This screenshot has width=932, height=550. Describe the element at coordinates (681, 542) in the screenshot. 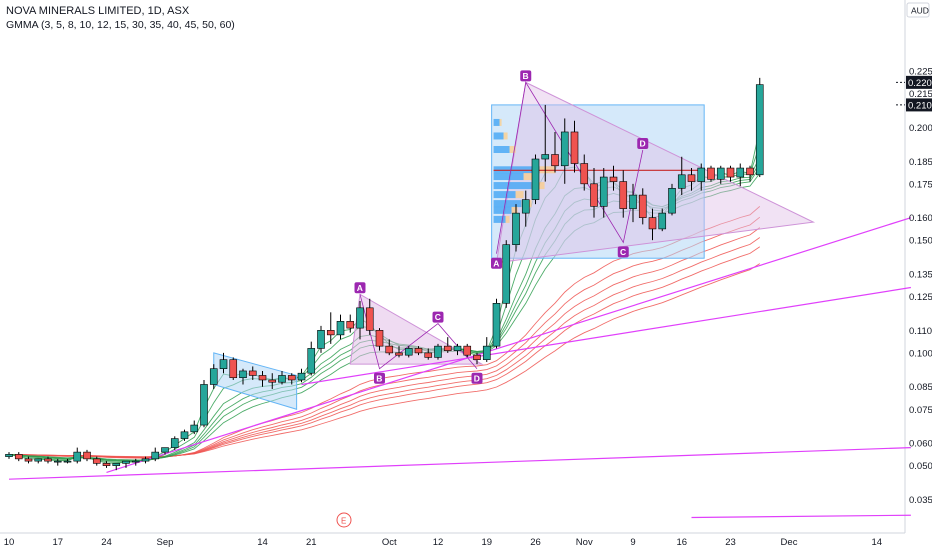

I see `x-tick-label: 16` at that location.